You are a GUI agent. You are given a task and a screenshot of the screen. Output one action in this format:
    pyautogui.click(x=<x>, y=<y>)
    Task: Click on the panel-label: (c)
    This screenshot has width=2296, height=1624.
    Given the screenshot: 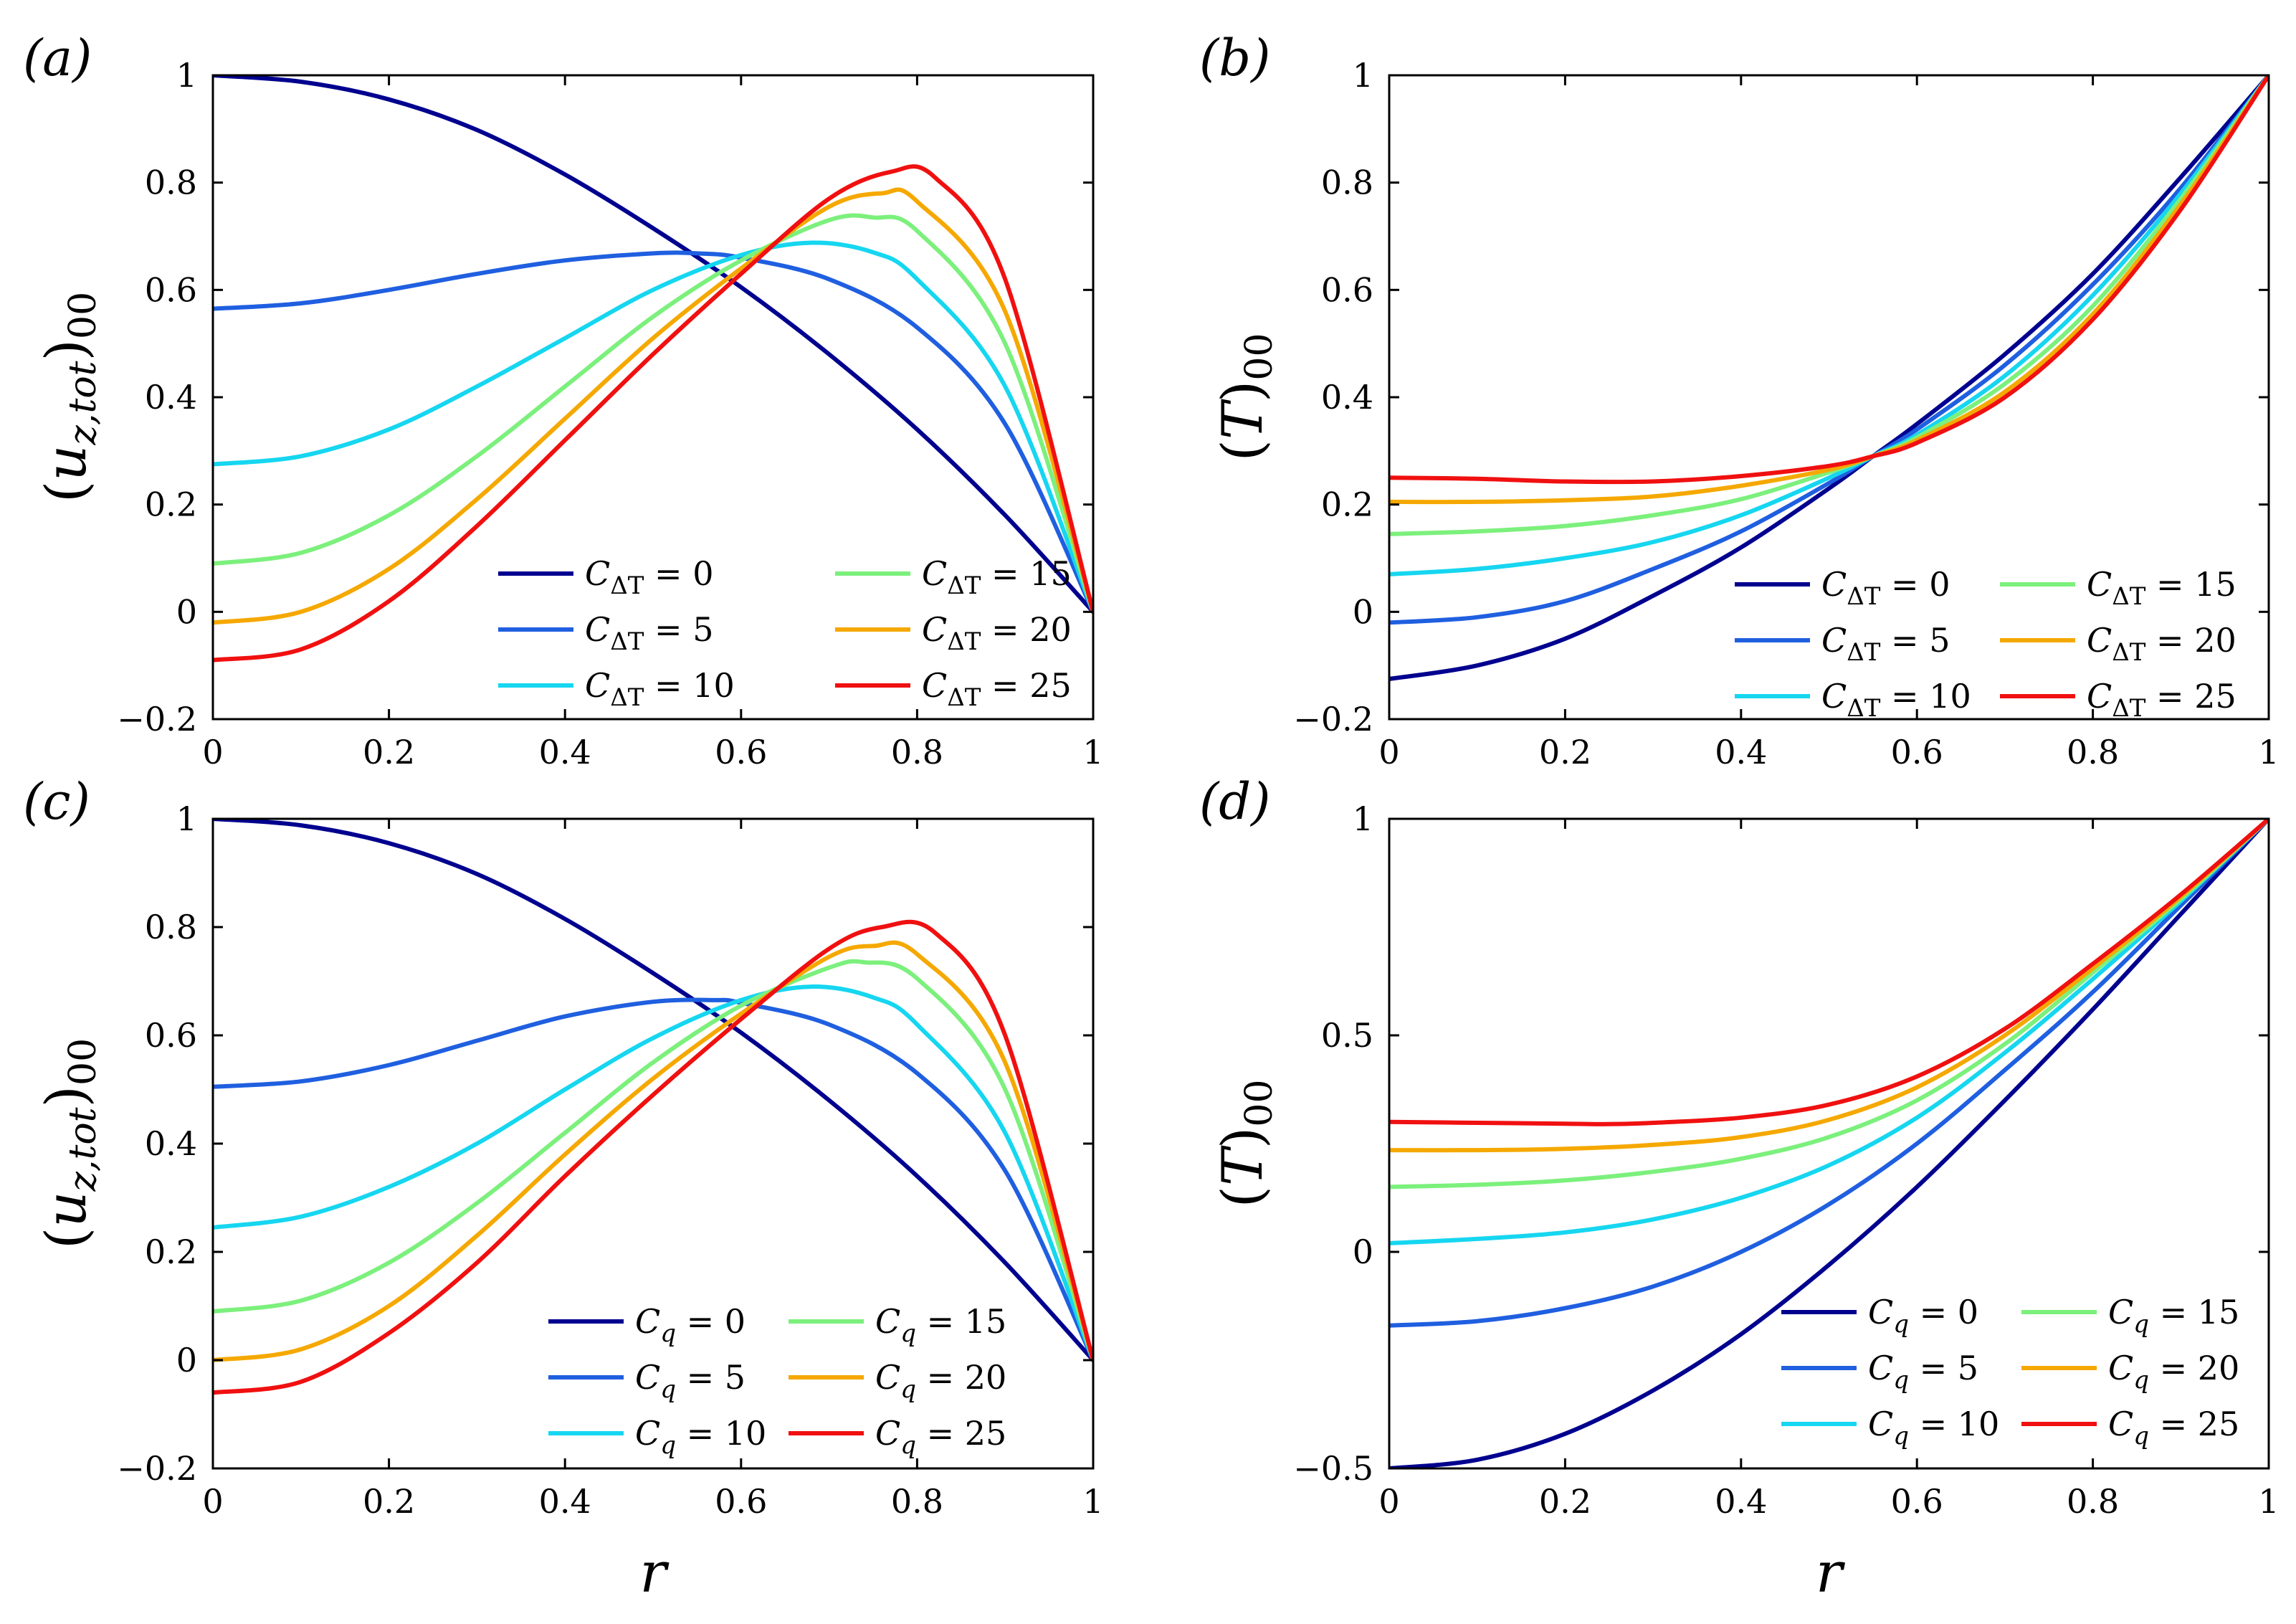 What is the action you would take?
    pyautogui.click(x=56, y=801)
    